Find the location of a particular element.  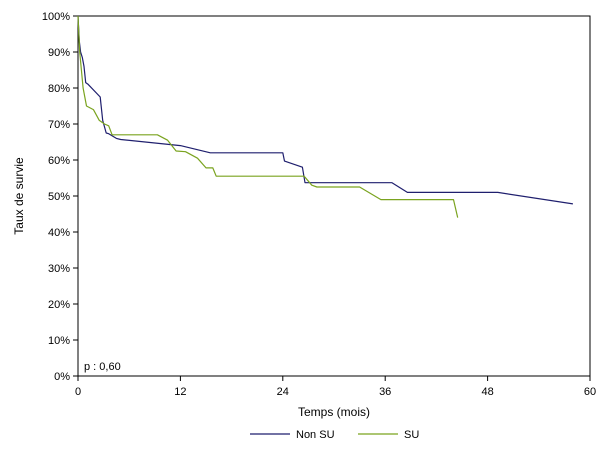

y-tick-label: 80% is located at coordinates (59, 89).